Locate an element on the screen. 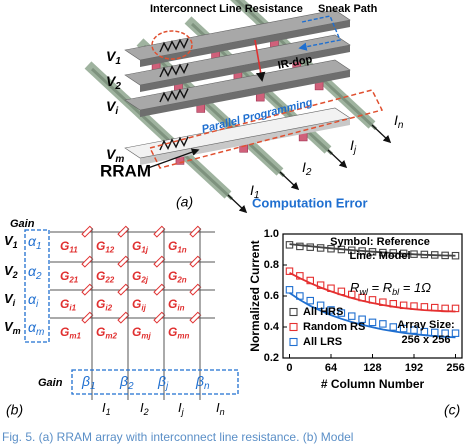  label-sub: i is located at coordinates (14, 303).